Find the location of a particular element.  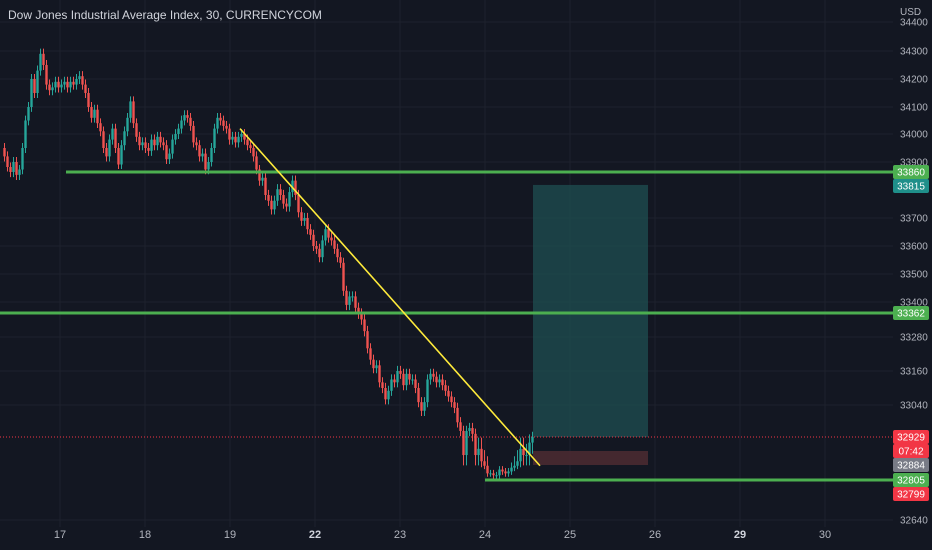

price-tick-label: 33400 is located at coordinates (914, 303).